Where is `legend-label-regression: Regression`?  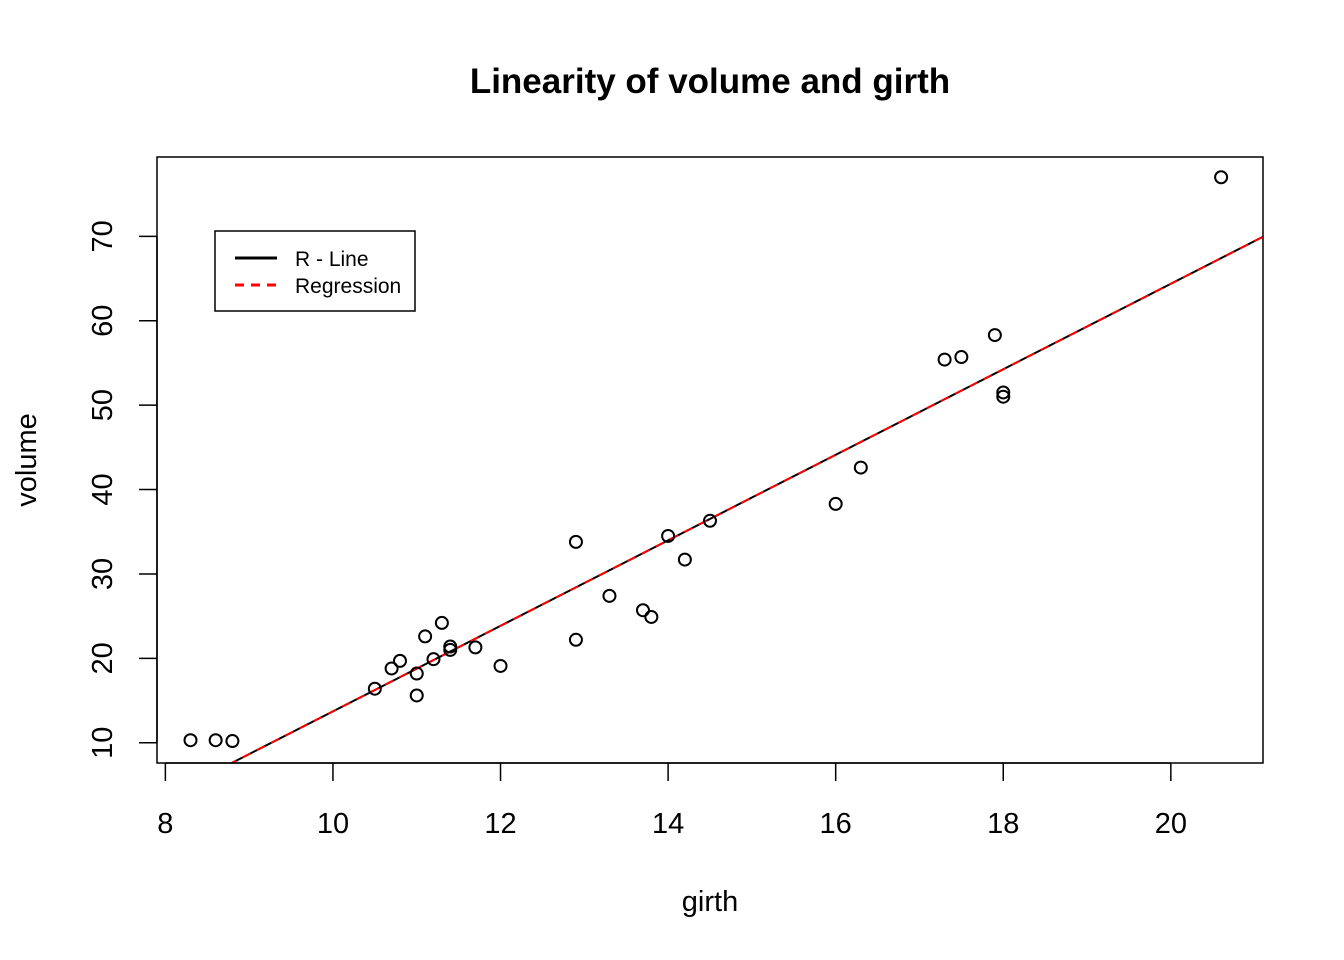
legend-label-regression: Regression is located at coordinates (348, 286).